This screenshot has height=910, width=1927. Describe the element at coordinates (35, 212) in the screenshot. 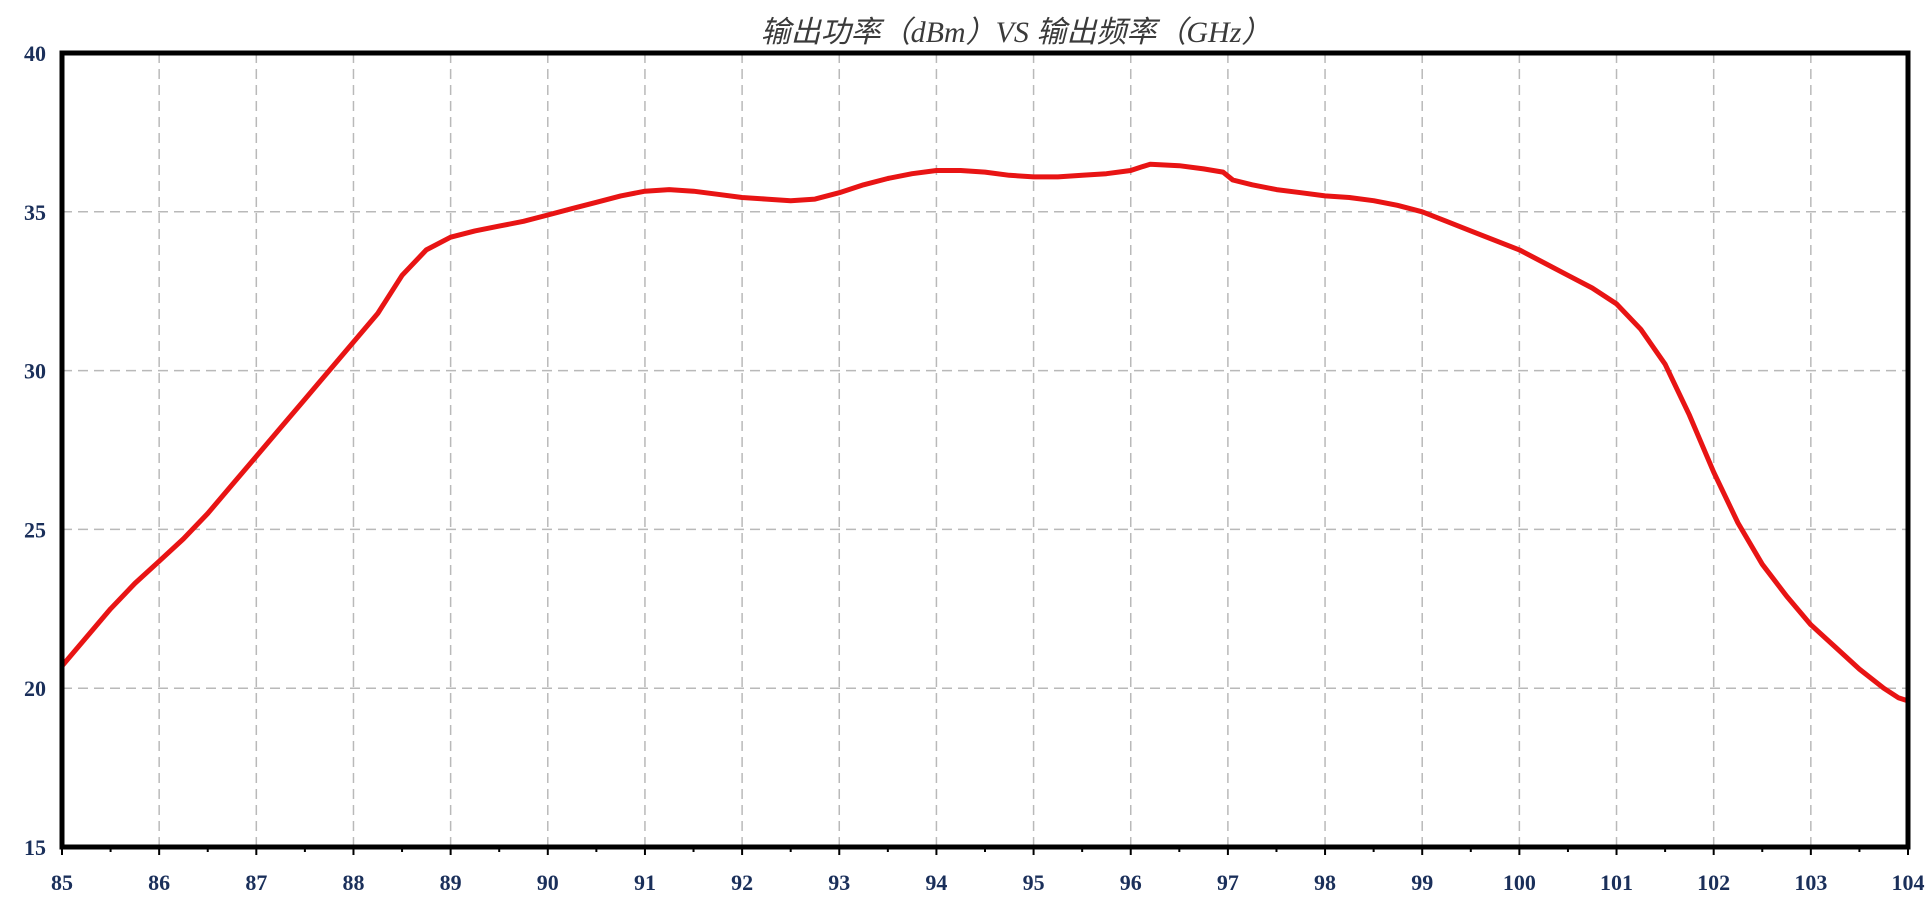

I see `y-tick-label: 35` at that location.